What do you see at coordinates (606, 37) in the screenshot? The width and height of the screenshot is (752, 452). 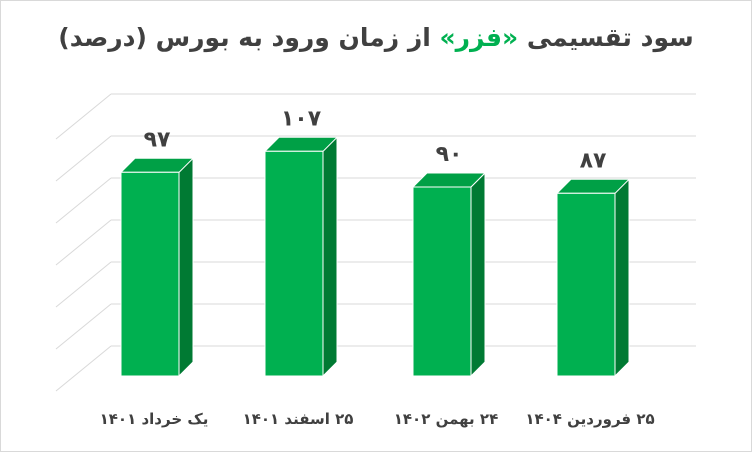 I see `chart-title-part-1: سود تقسیمی` at bounding box center [606, 37].